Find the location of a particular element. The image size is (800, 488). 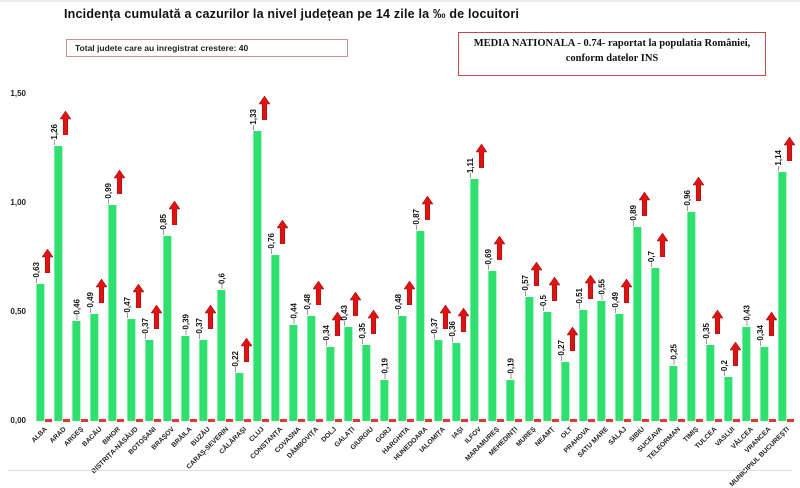

value-label-column: 0,6 is located at coordinates (221, 281).